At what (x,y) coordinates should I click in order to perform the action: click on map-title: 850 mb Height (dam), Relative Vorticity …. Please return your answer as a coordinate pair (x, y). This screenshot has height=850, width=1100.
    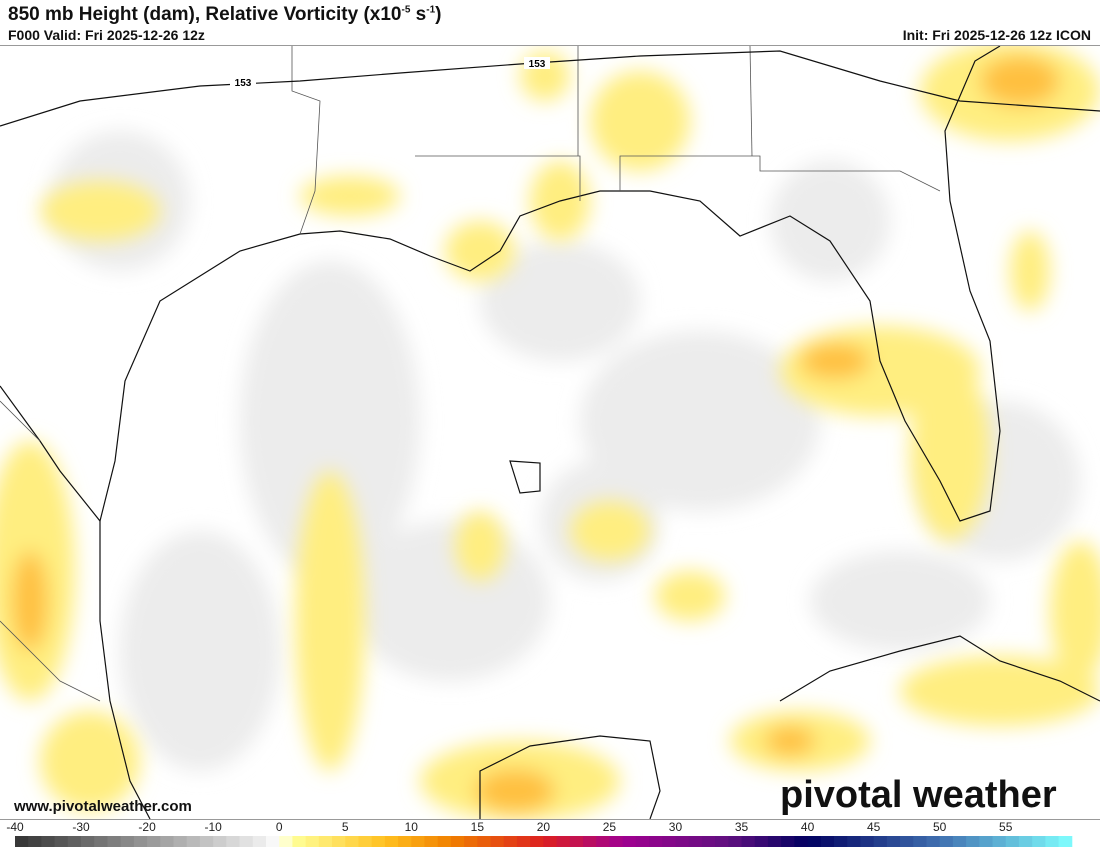
    Looking at the image, I should click on (225, 14).